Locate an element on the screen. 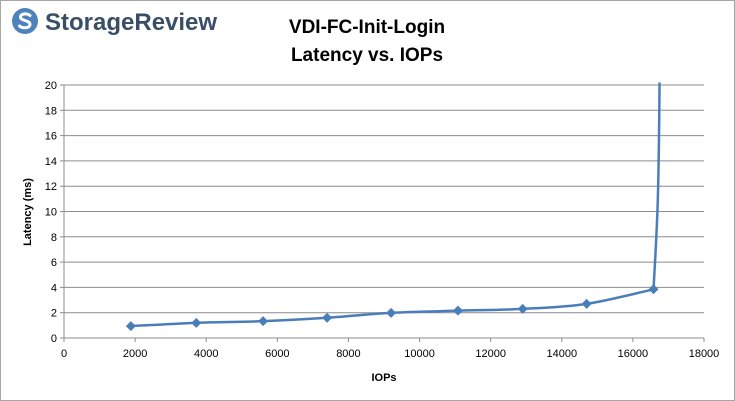 This screenshot has width=735, height=401. x-tick-label-4000: 4000 is located at coordinates (206, 354).